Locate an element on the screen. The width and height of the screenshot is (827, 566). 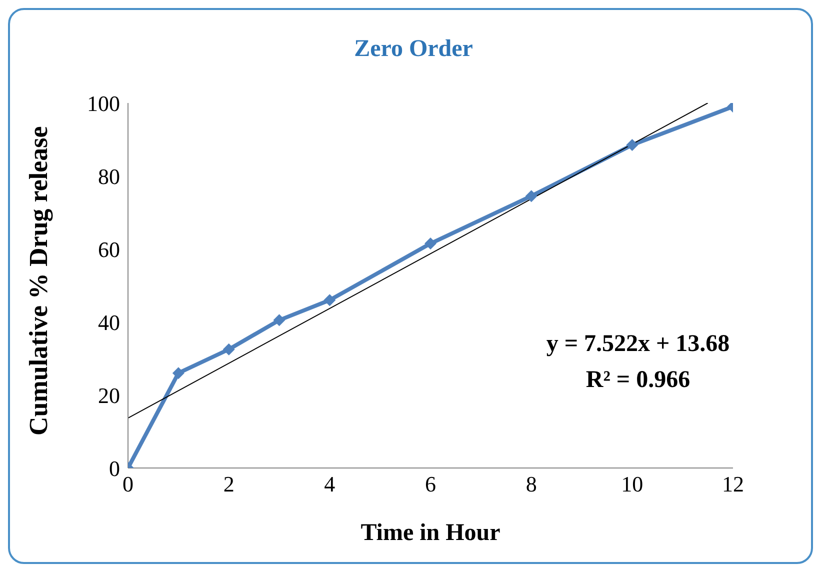
y-axis-title: Cumulative % Drug release is located at coordinates (39, 281).